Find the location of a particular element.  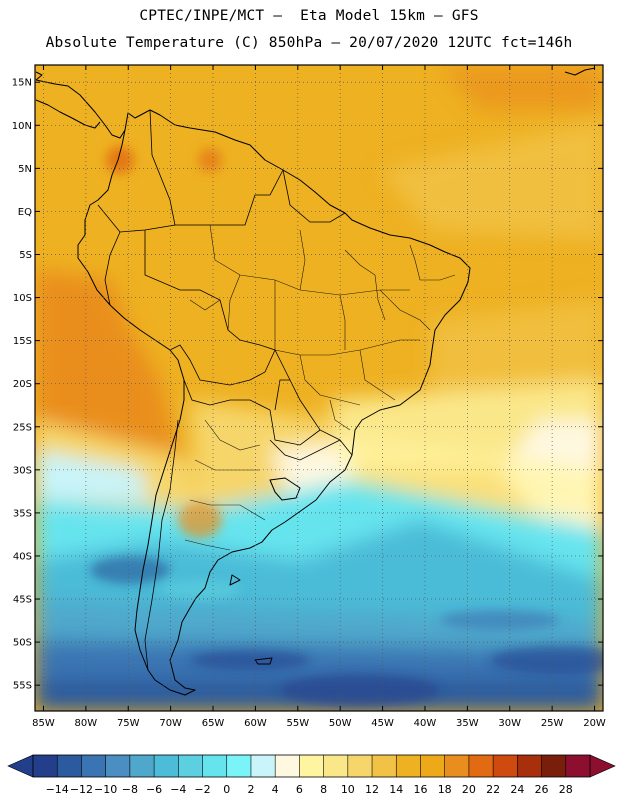

lat-label: EQ is located at coordinates (25, 212).